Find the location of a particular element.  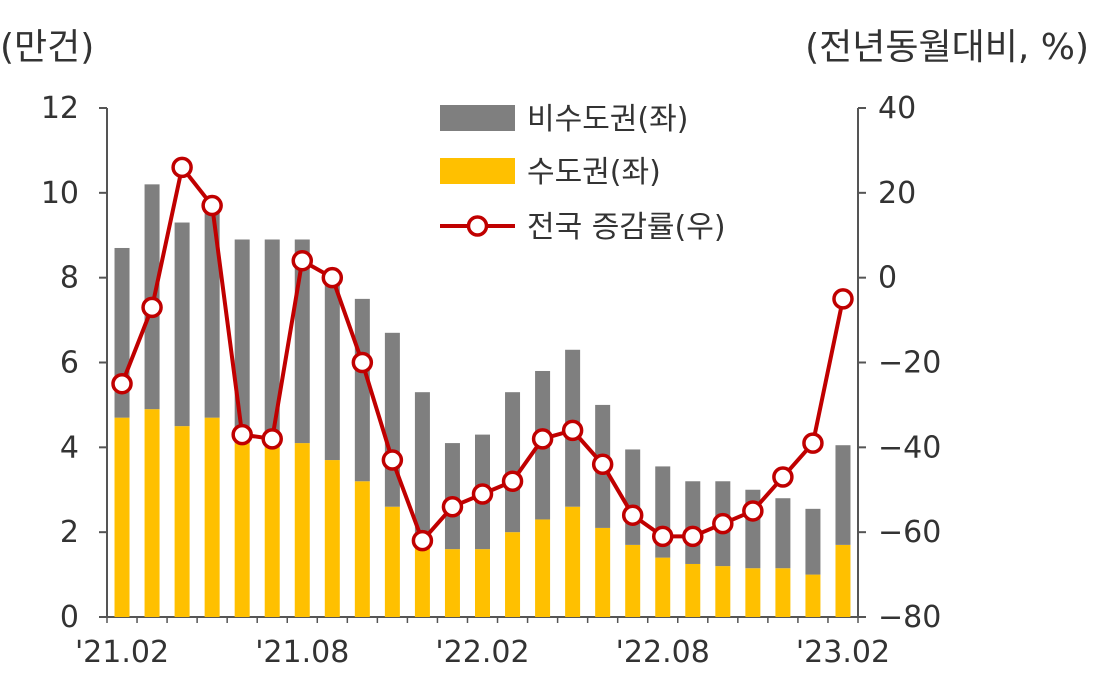

legend-swatch-marker is located at coordinates (477, 226).